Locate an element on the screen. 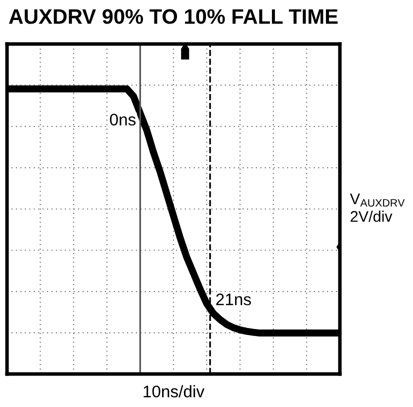  y-axis-title: V$_{AUXDRV}$ 2V/div is located at coordinates (377, 208).